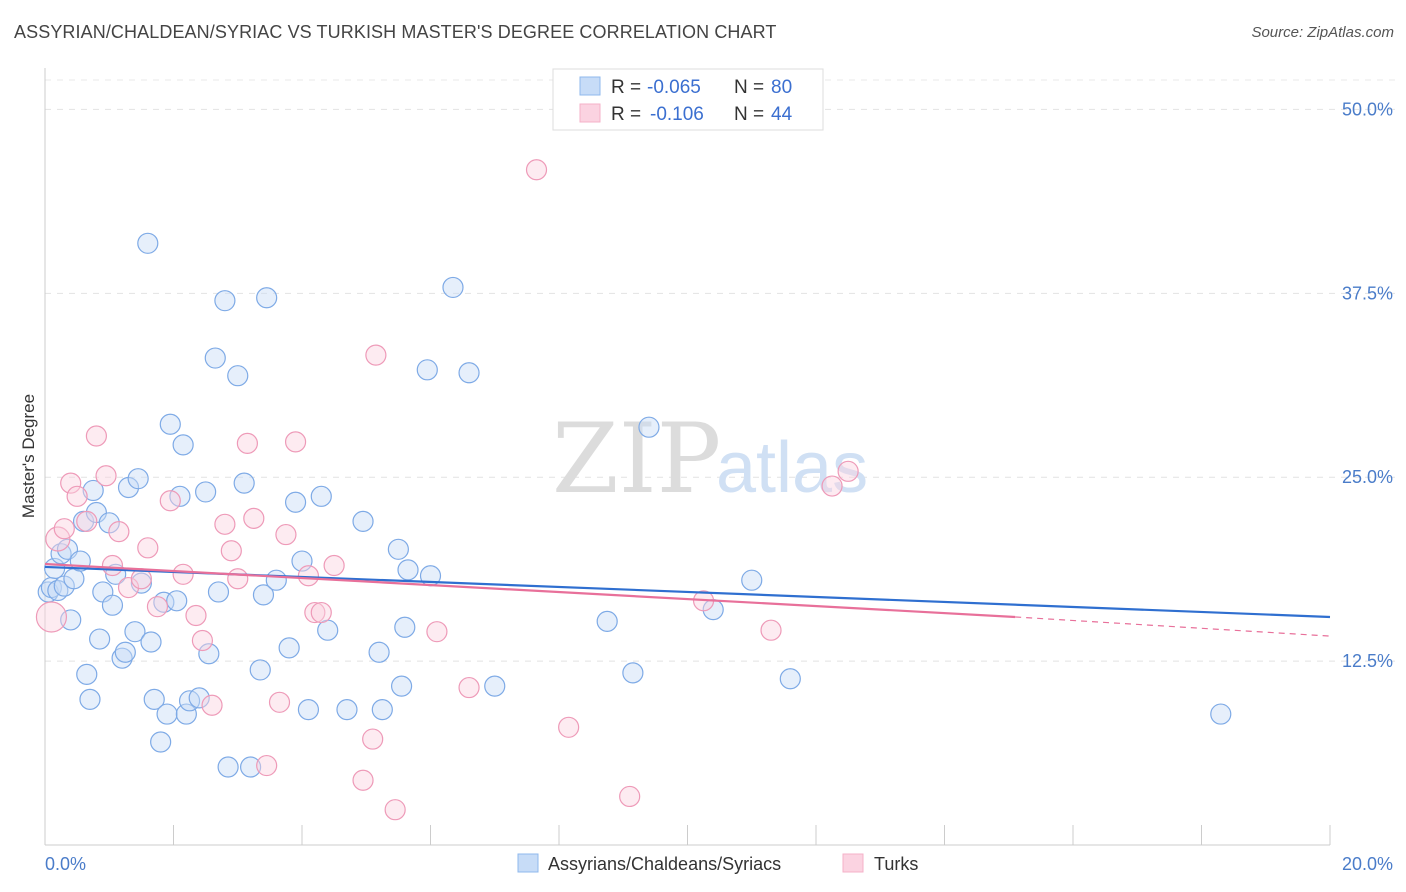 Image resolution: width=1406 pixels, height=892 pixels. Describe the element at coordinates (1322, 32) in the screenshot. I see `source-credit: Source: ZipAtlas.com` at that location.